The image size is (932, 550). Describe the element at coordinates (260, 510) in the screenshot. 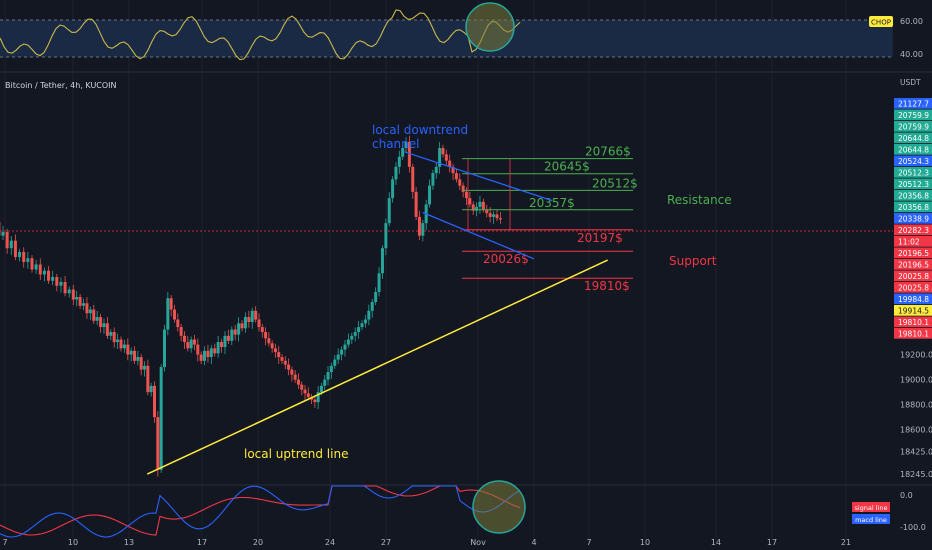

I see `macd-signal-line` at that location.